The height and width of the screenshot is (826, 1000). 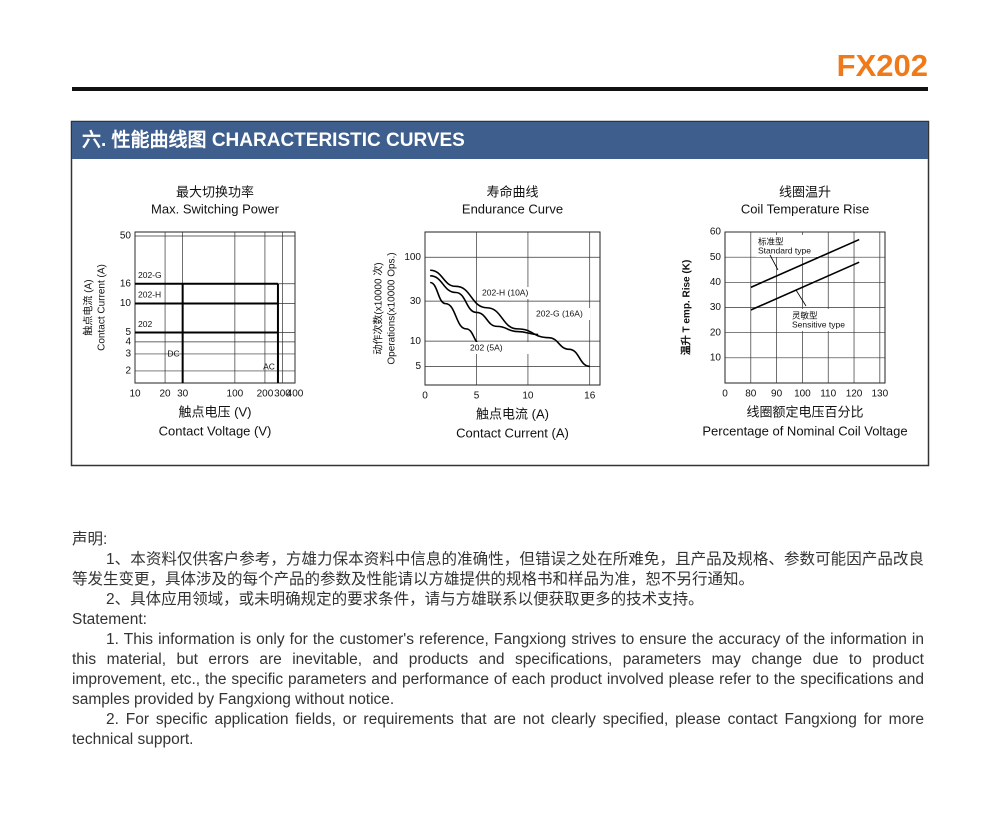 I want to click on series-label: Standard type, so click(x=784, y=250).